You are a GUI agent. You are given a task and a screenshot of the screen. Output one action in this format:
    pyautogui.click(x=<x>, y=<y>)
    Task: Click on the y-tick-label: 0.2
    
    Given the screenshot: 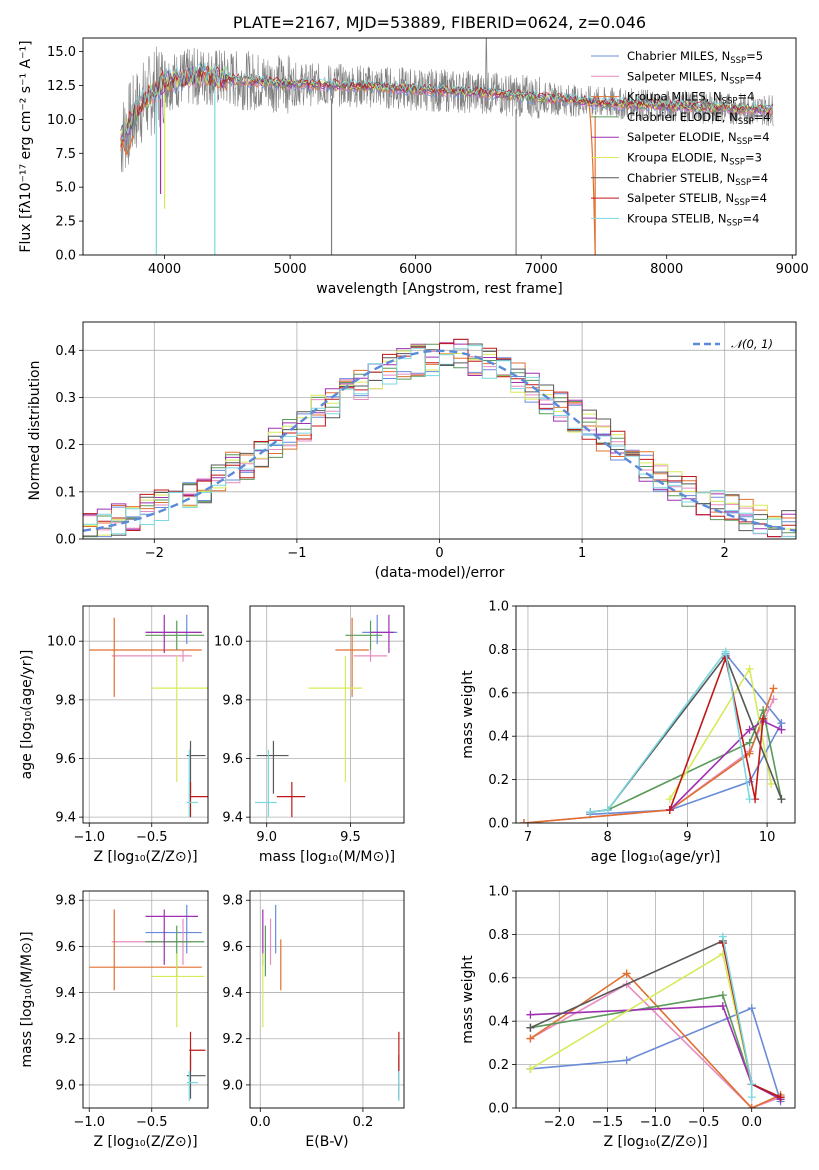 What is the action you would take?
    pyautogui.click(x=65, y=445)
    